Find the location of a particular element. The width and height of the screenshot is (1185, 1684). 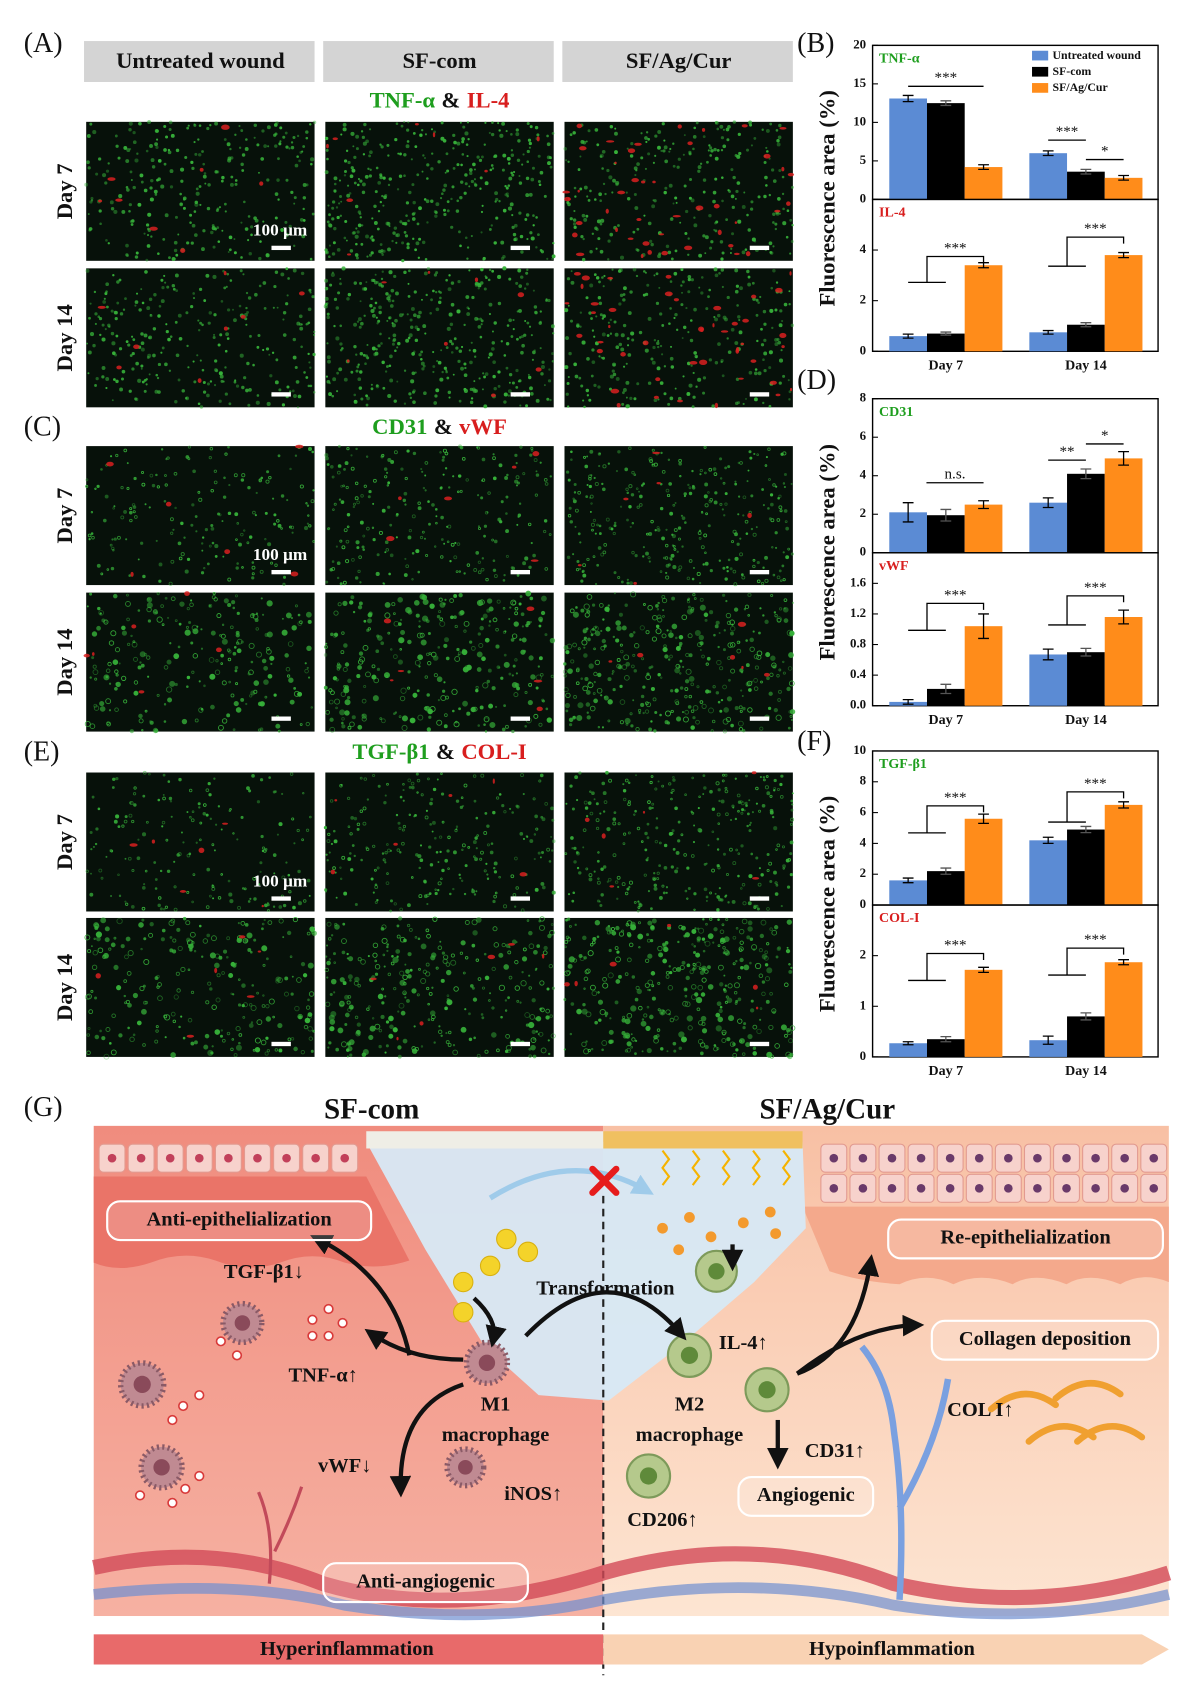

panel-label: (C) is located at coordinates (42, 426).